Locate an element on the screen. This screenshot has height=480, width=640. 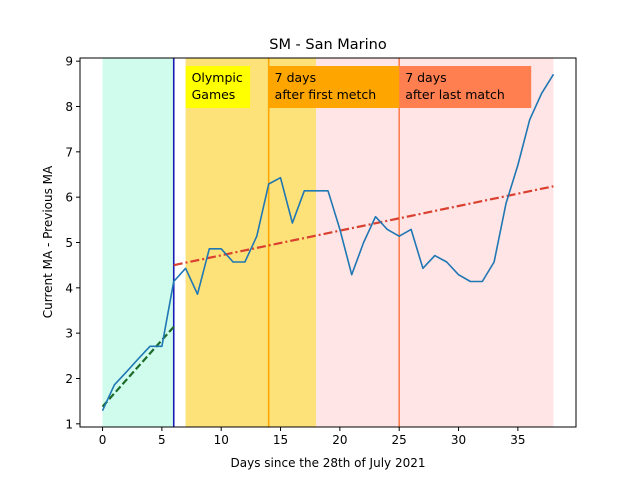
chart-title: SM - San Marino is located at coordinates (328, 45).